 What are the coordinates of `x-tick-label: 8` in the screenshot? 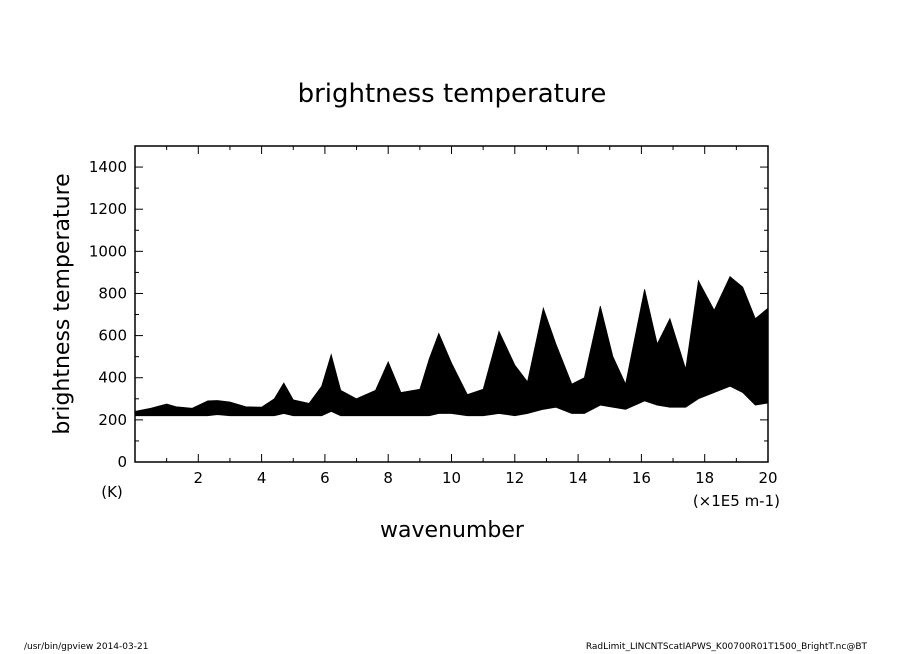 It's located at (388, 478).